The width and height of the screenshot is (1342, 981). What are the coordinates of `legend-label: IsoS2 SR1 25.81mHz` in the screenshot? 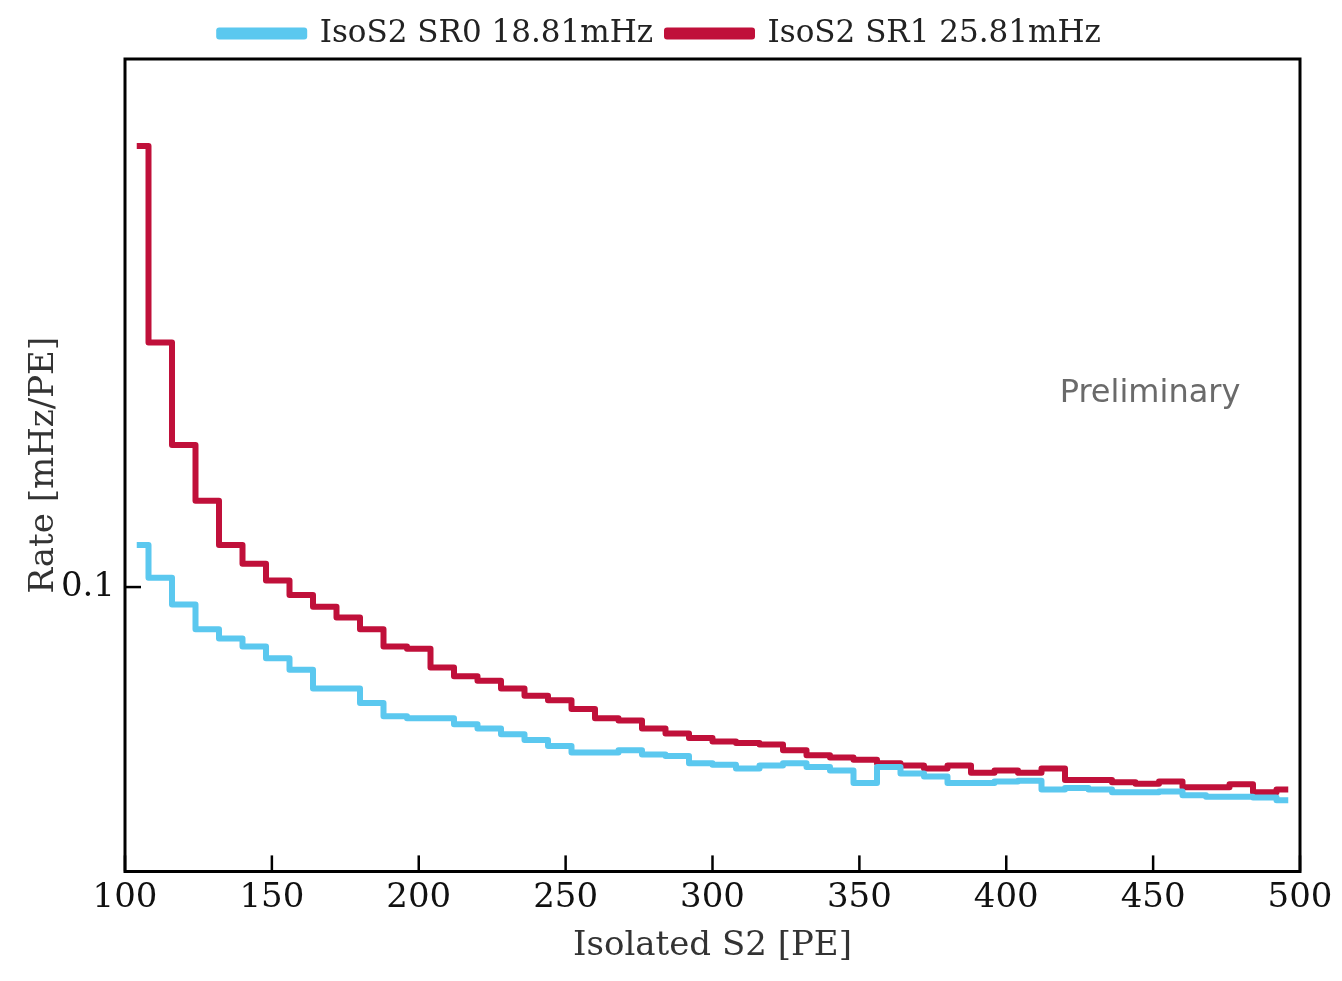 It's located at (934, 30).